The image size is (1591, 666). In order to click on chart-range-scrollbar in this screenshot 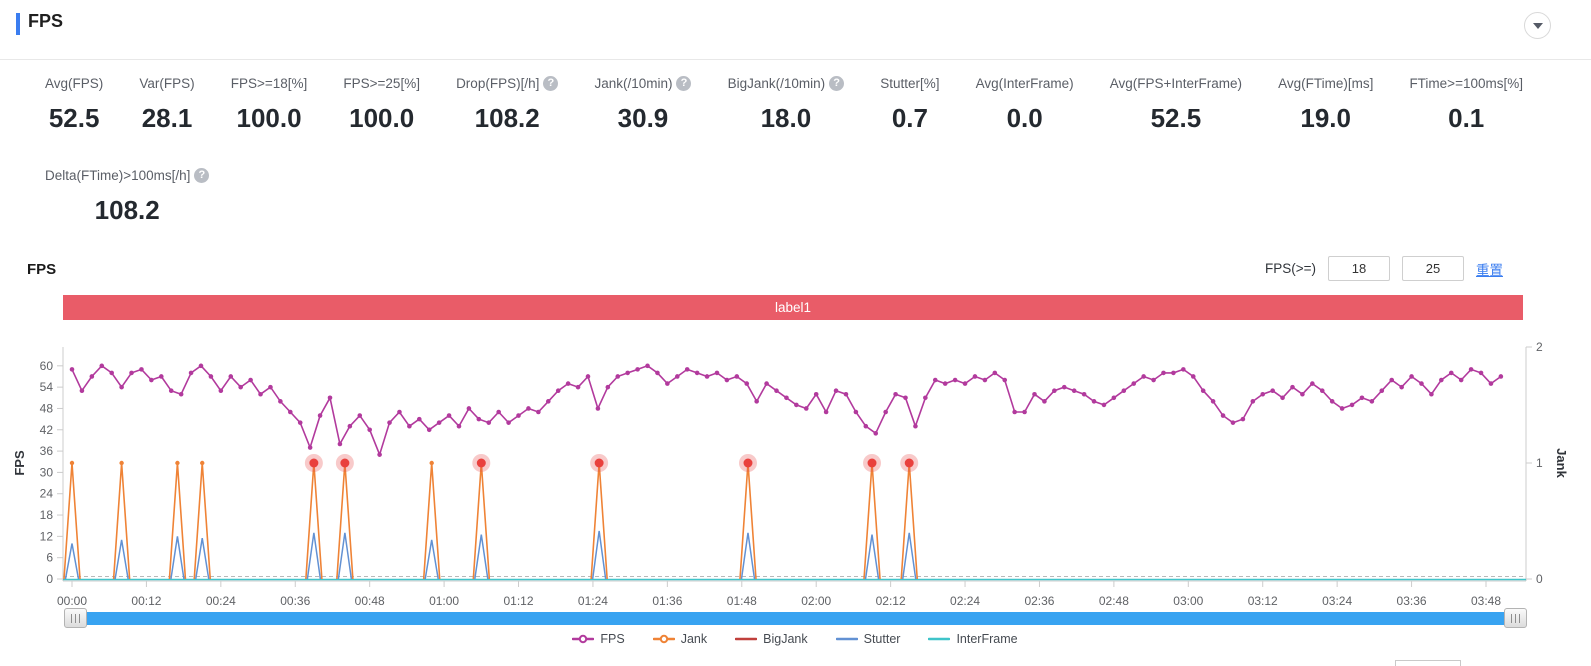, I will do `click(795, 618)`.